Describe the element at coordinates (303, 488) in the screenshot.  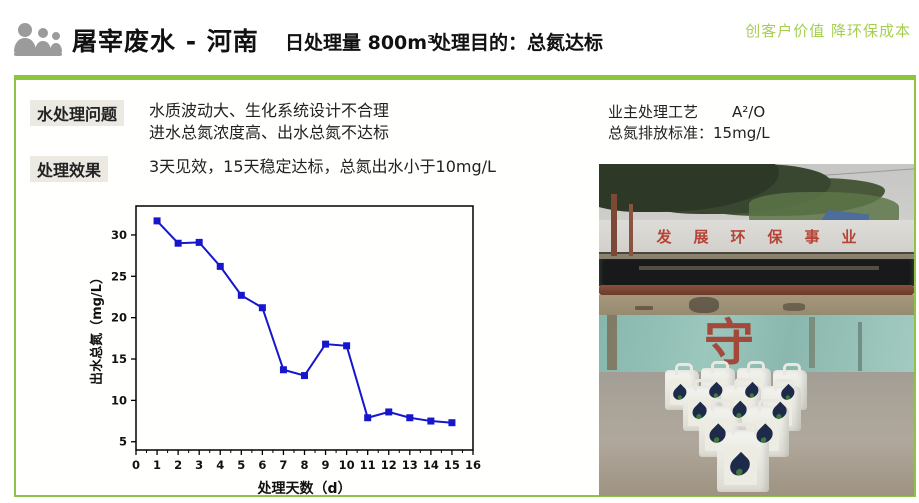
I see `svg-text: 处理天数（d）` at that location.